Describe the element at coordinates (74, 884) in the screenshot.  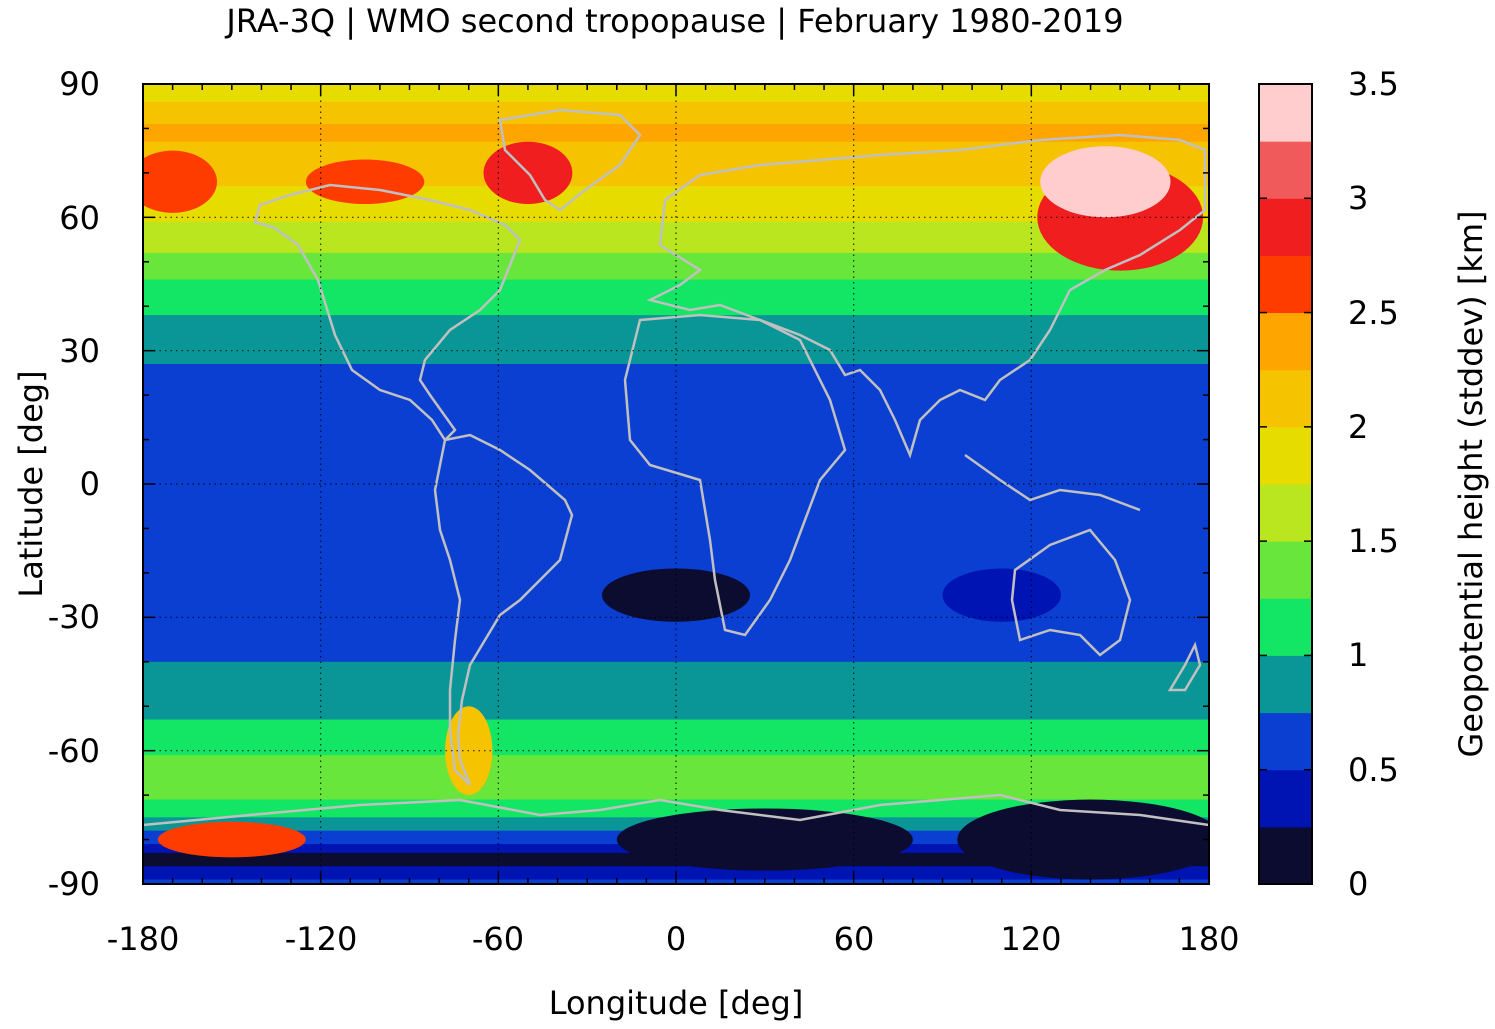
I see `y-tick-label: -90` at that location.